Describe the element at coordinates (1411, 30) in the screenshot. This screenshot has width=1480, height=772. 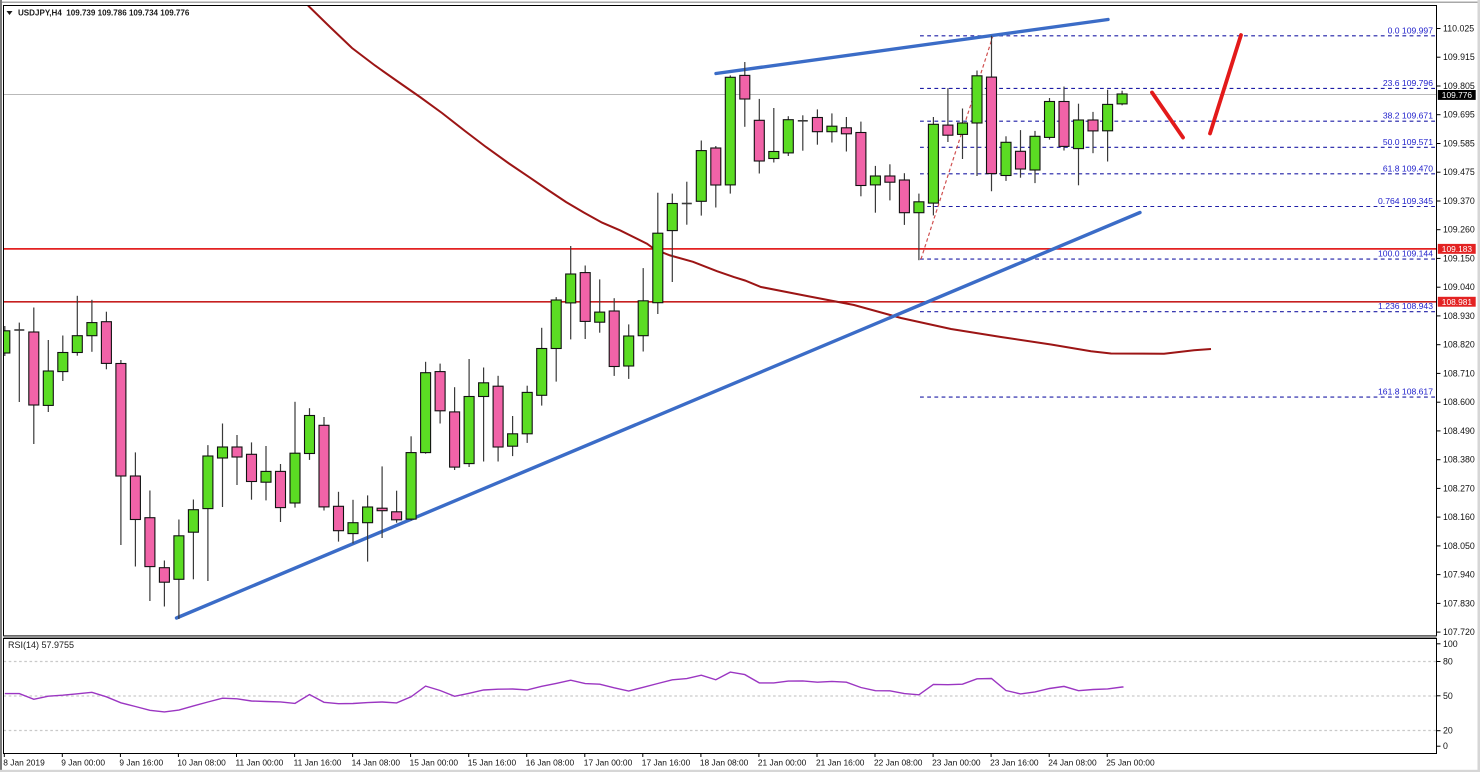
I see `svg-text: 0.0 109.997` at that location.